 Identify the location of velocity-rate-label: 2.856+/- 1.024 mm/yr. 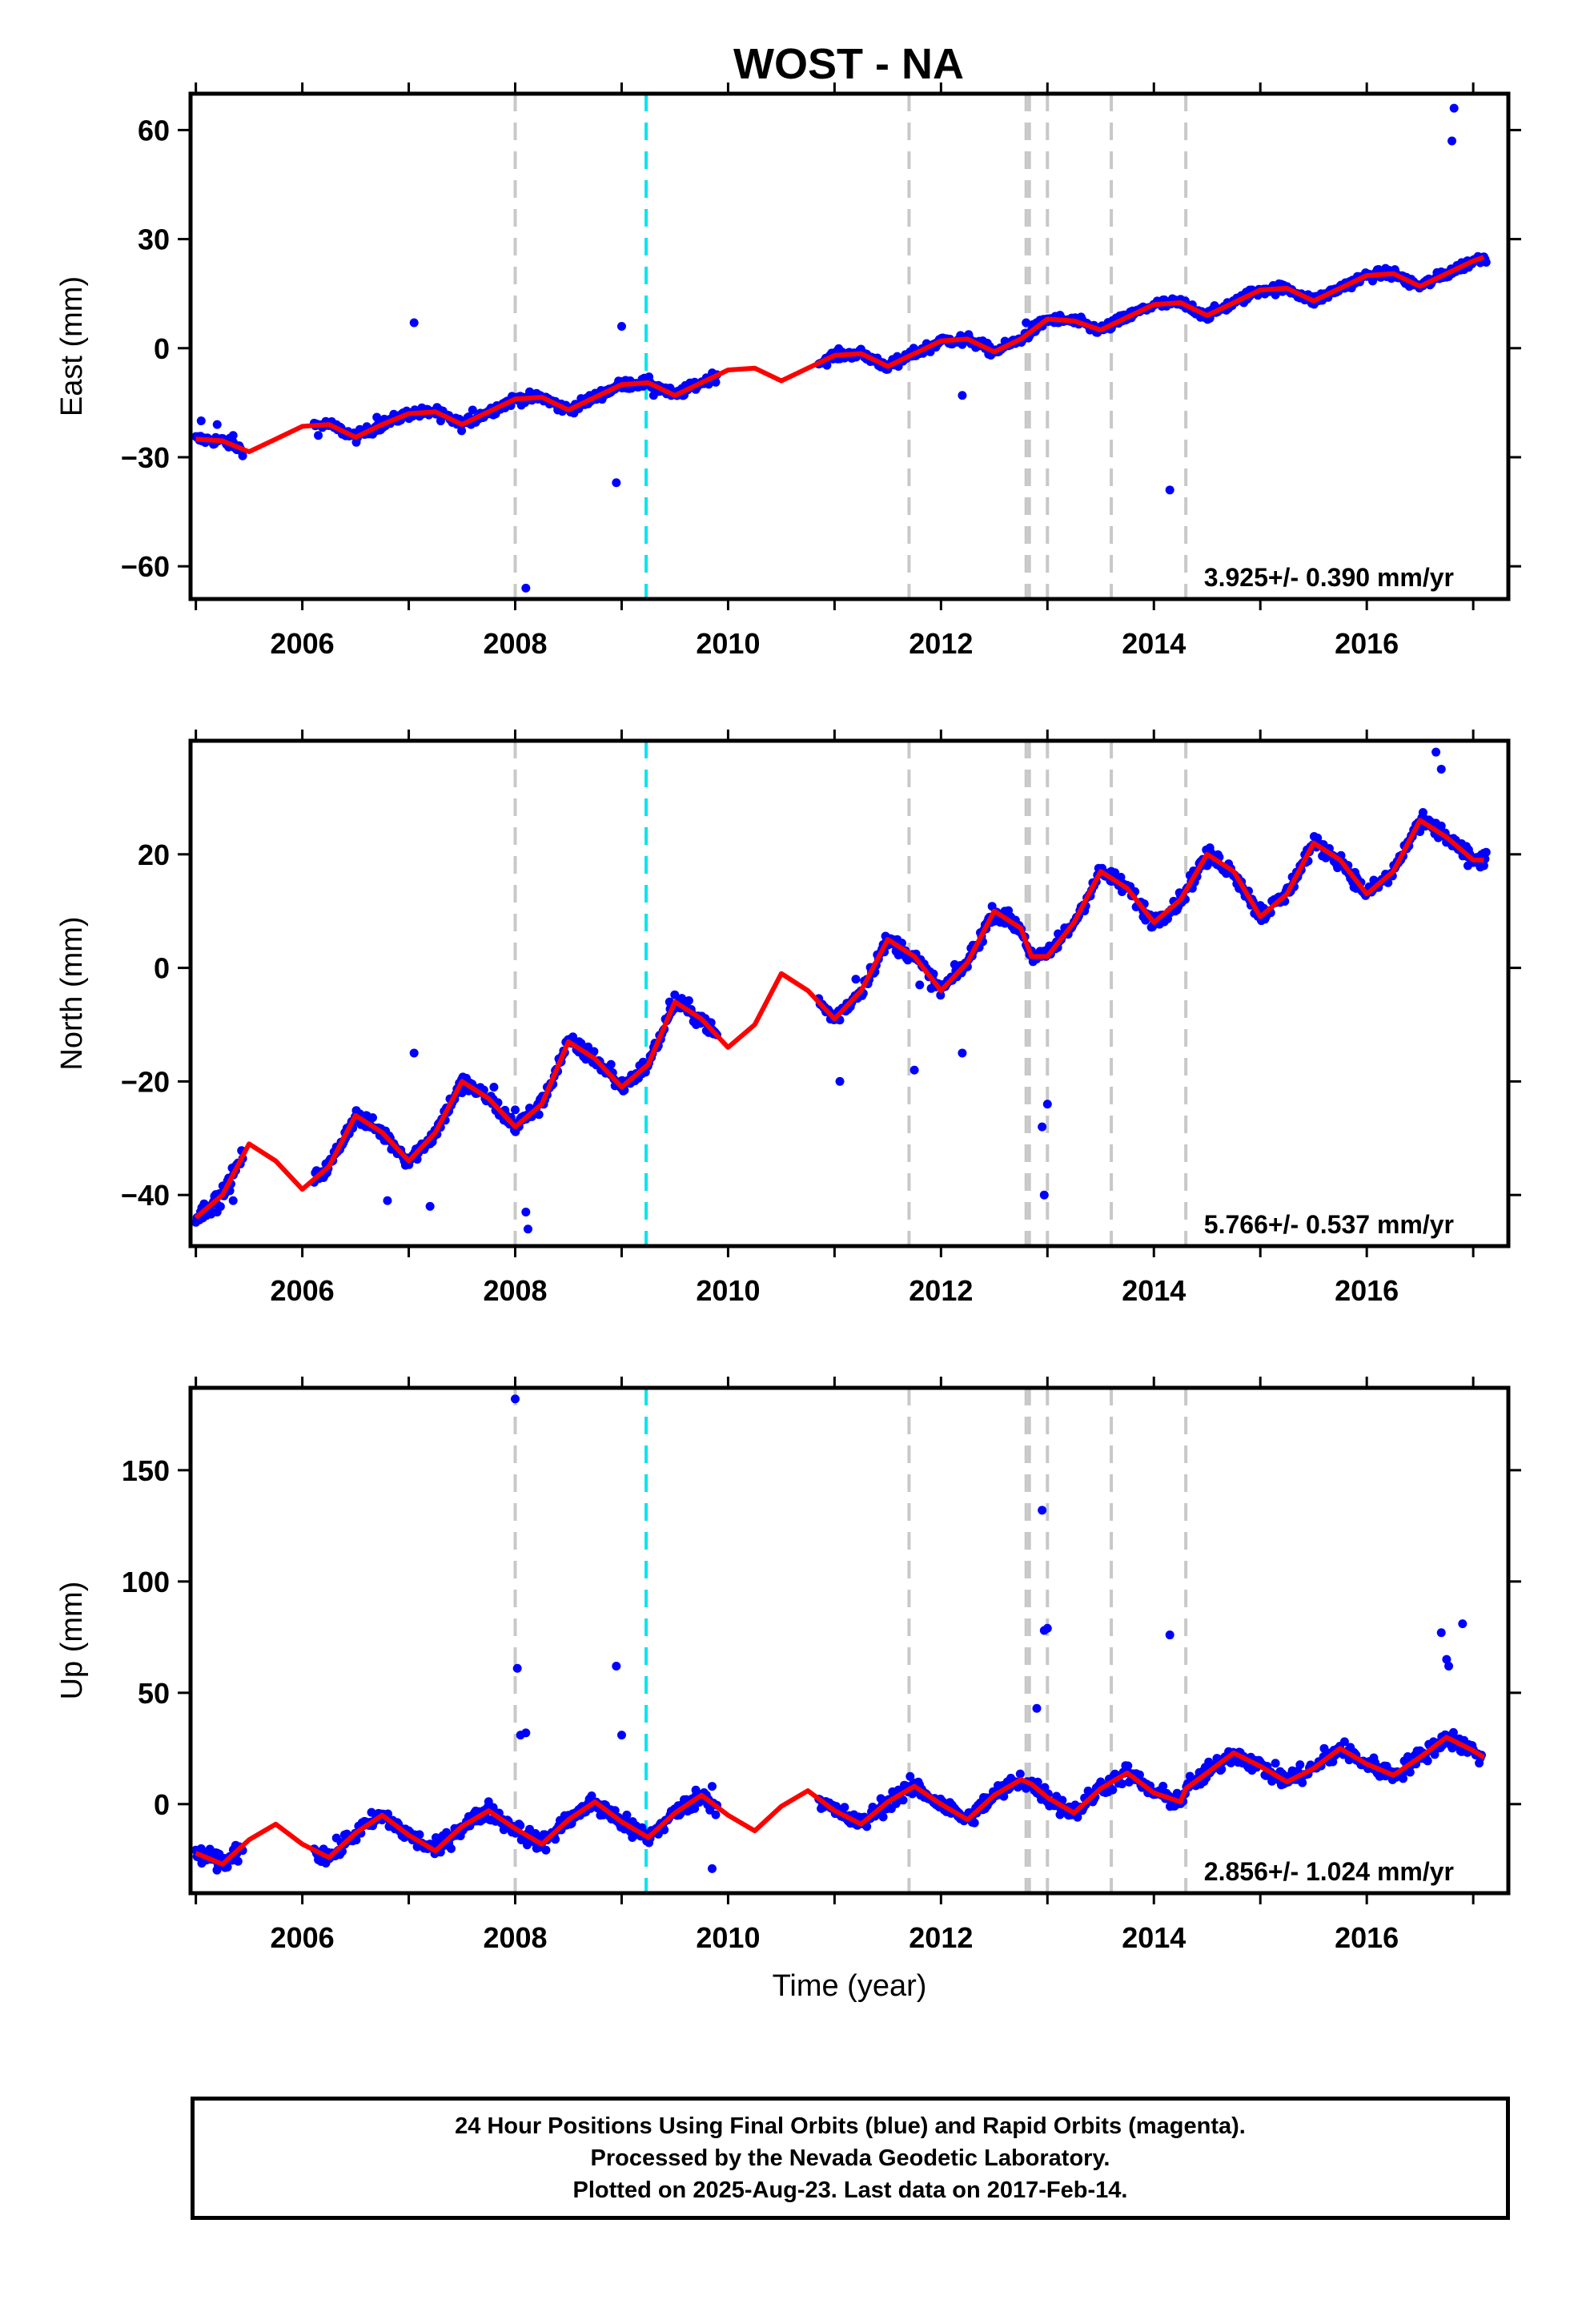
(1329, 1871).